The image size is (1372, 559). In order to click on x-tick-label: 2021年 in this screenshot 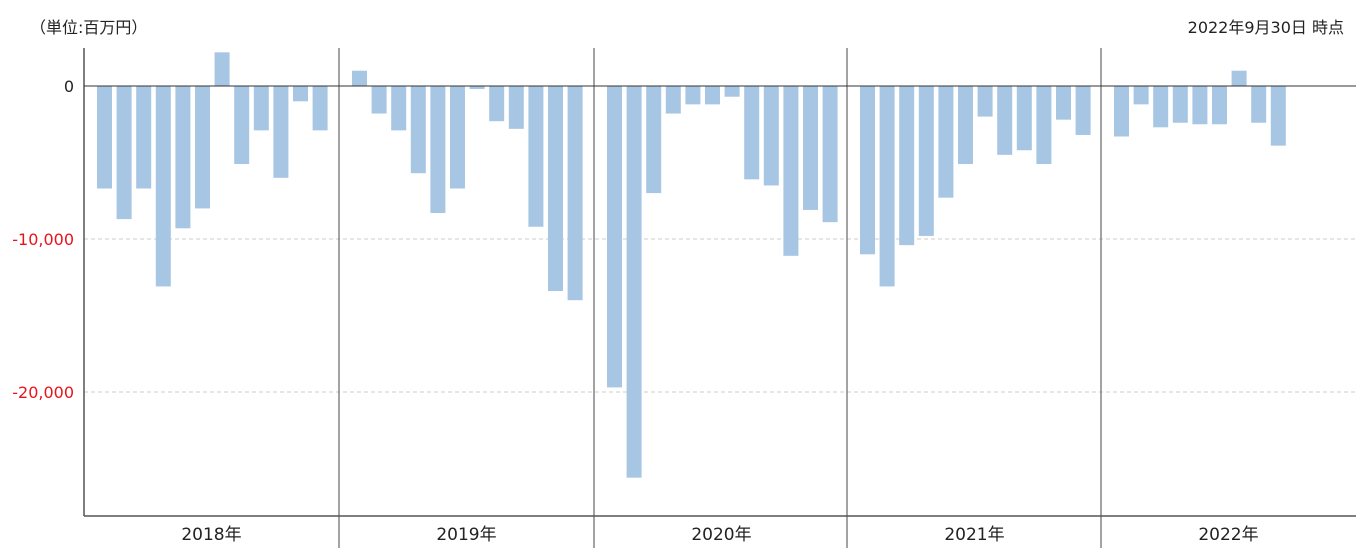, I will do `click(974, 535)`.